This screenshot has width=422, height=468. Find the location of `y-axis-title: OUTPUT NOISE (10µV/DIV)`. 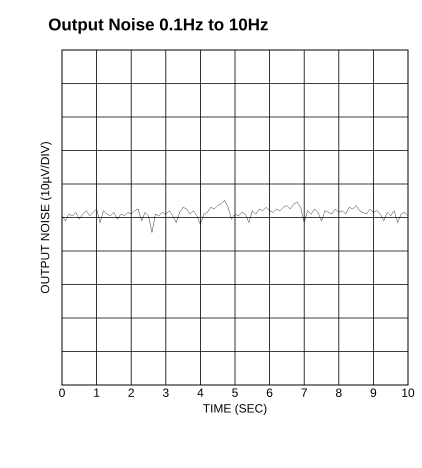

y-axis-title: OUTPUT NOISE (10µV/DIV) is located at coordinates (46, 218).